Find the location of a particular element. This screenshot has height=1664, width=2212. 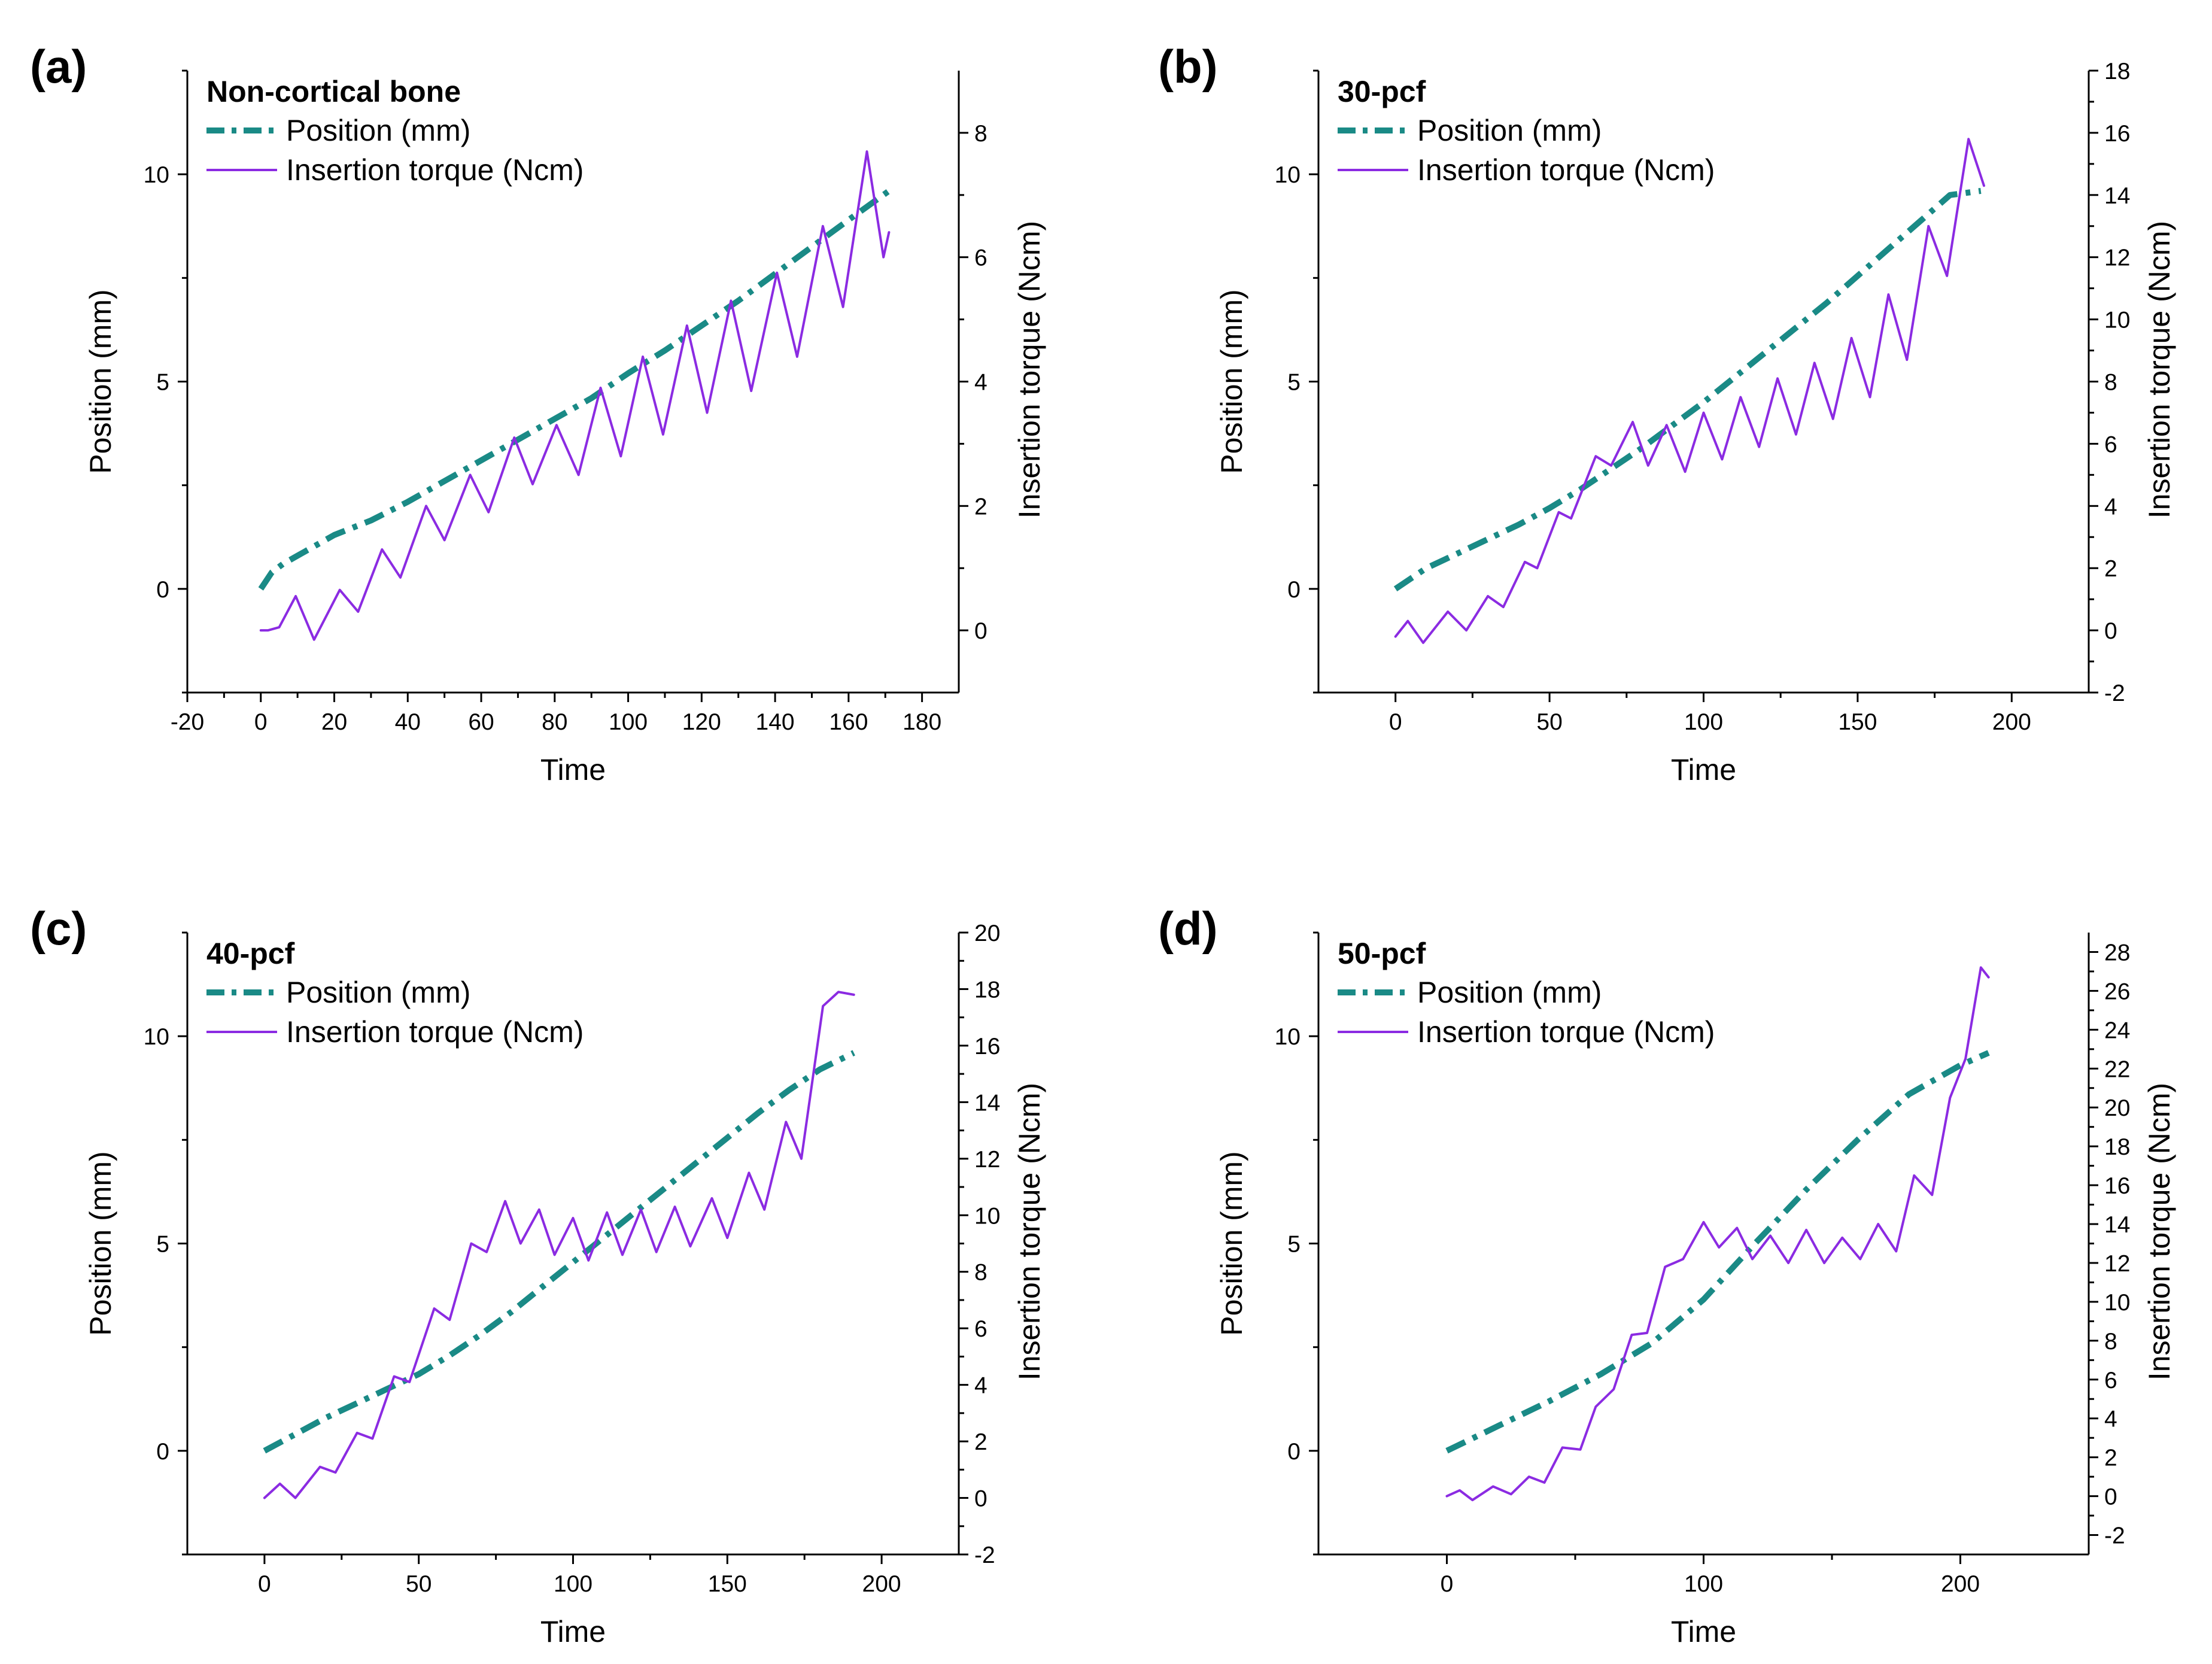

x-tick-label: 140 is located at coordinates (775, 722).